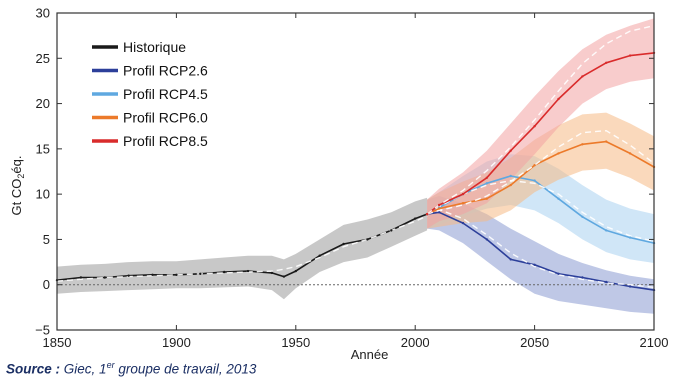 Image resolution: width=679 pixels, height=383 pixels. Describe the element at coordinates (165, 94) in the screenshot. I see `legend-label-profil-rcp4-5: Profil RCP4.5` at that location.